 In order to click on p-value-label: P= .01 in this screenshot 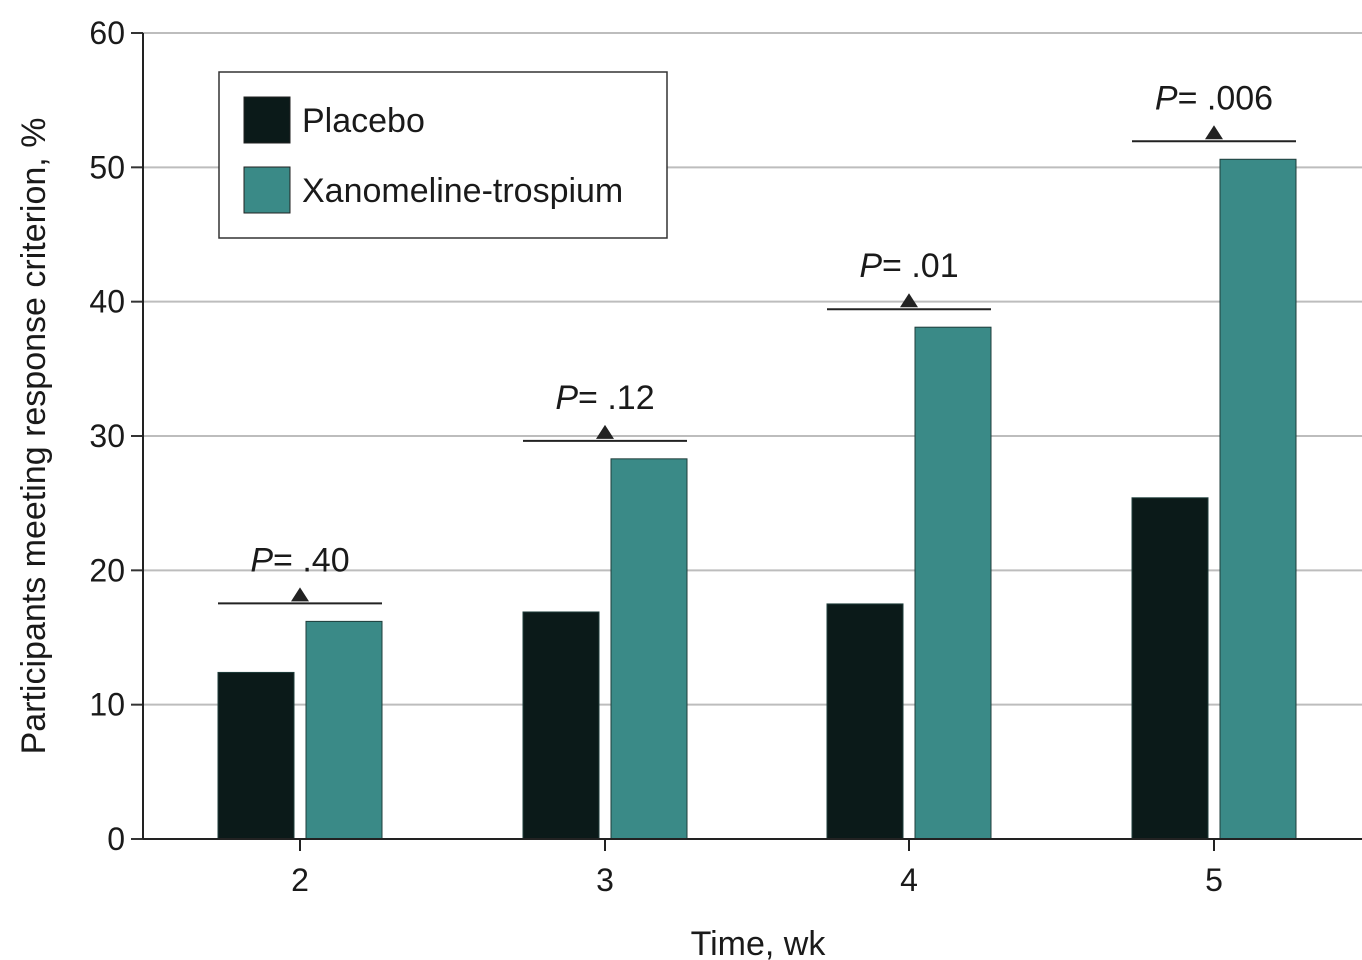, I will do `click(908, 266)`.